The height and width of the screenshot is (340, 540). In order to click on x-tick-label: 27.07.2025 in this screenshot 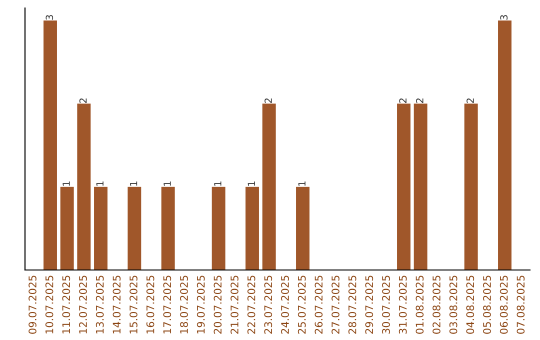, I will do `click(336, 305)`.